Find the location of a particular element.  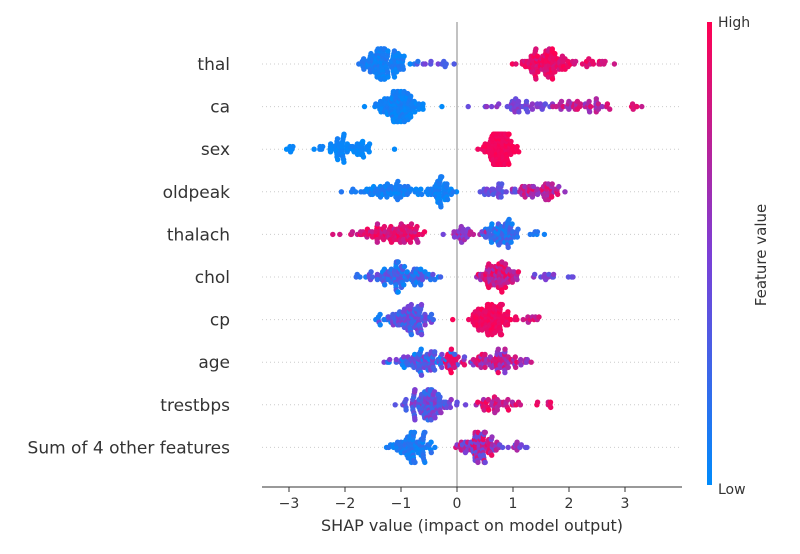

colorbar-gradient is located at coordinates (709, 253).